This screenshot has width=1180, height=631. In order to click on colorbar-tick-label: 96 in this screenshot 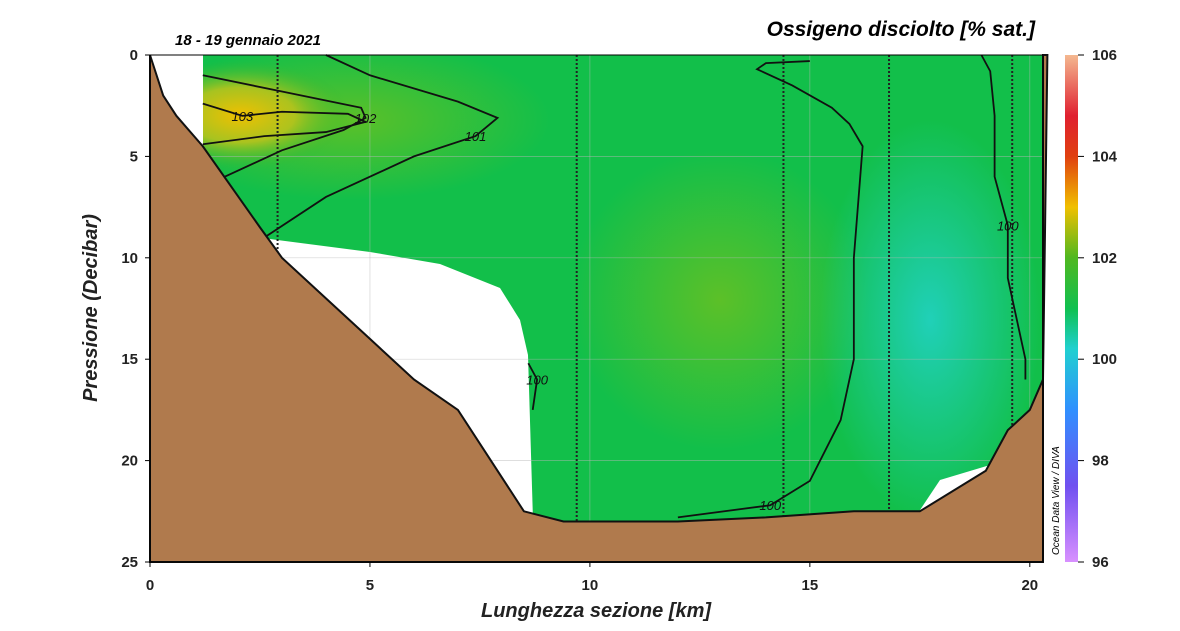, I will do `click(1100, 562)`.